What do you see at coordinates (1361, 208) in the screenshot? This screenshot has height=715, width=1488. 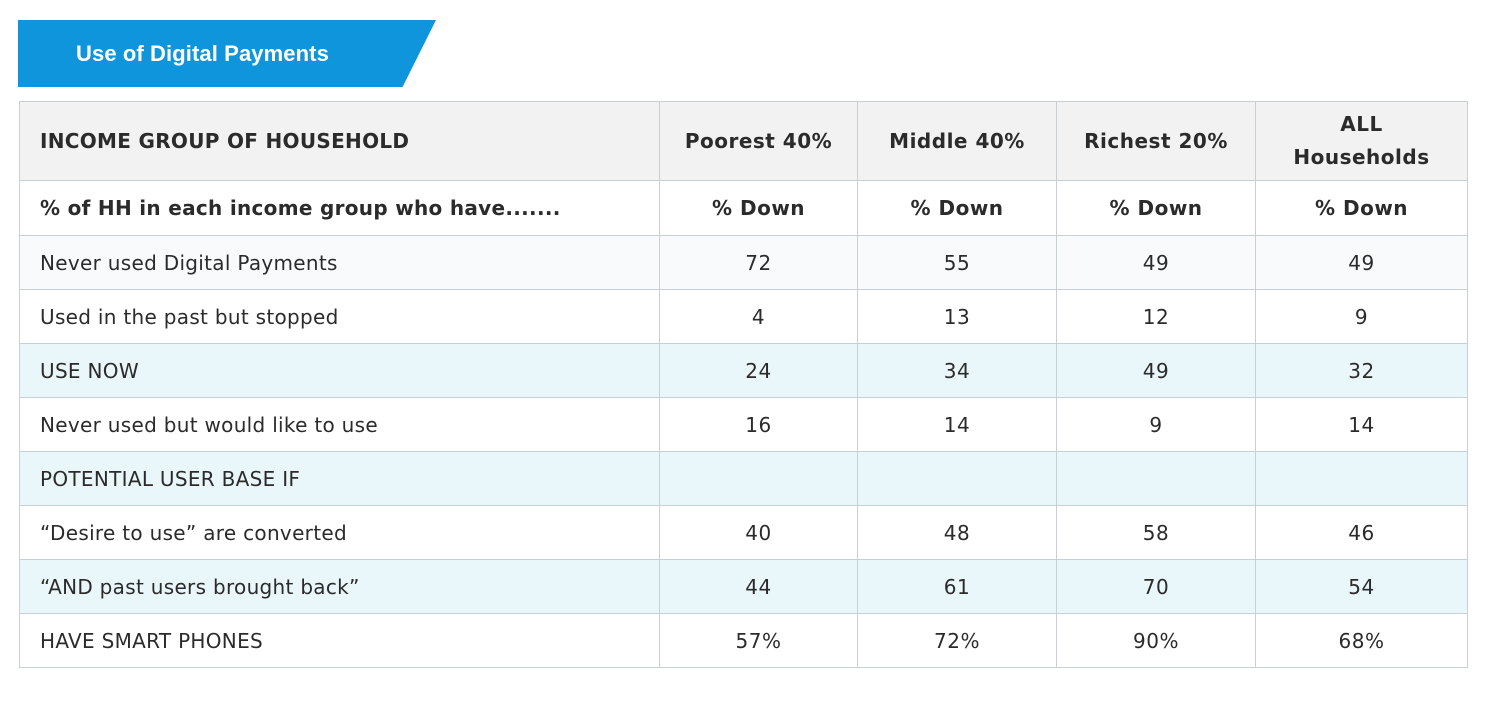 I see `subheader-all-households: % Down` at bounding box center [1361, 208].